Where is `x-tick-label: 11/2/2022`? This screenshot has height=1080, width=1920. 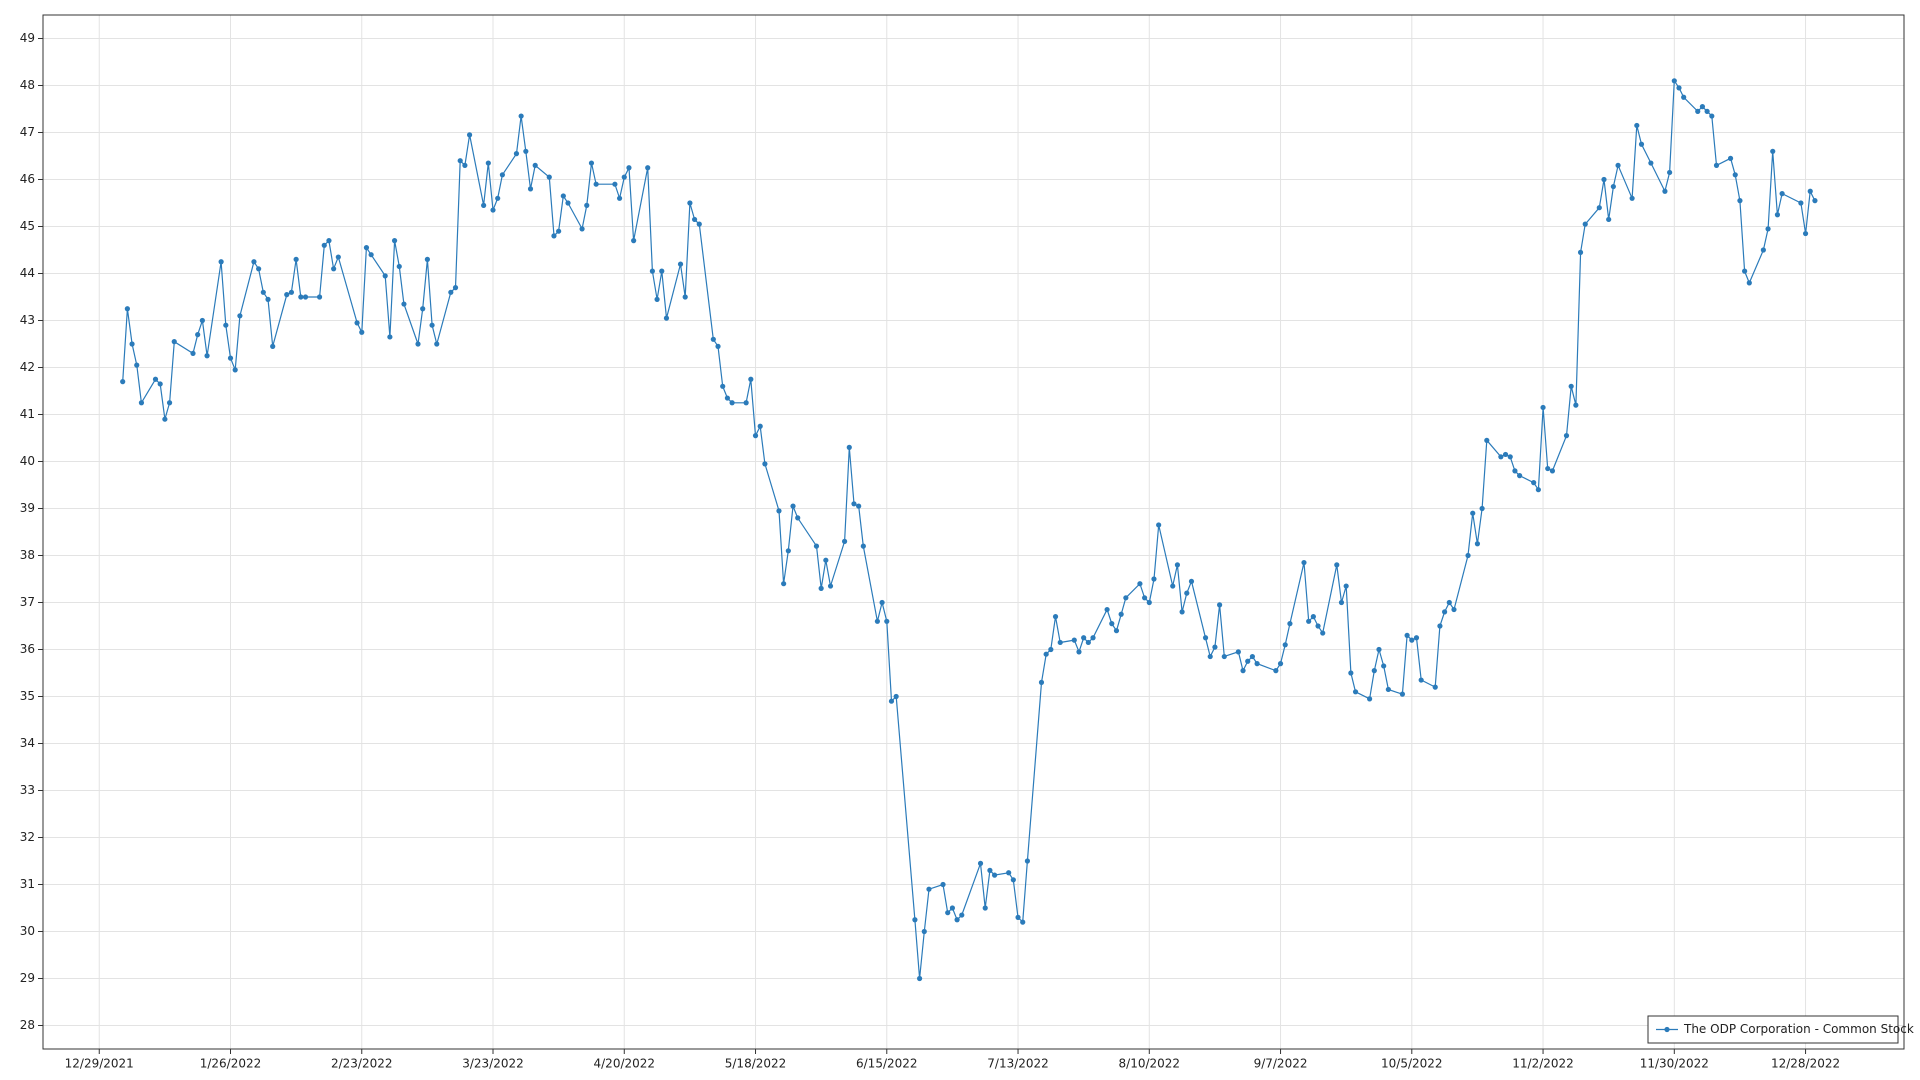
x-tick-label: 11/2/2022 is located at coordinates (1543, 1064).